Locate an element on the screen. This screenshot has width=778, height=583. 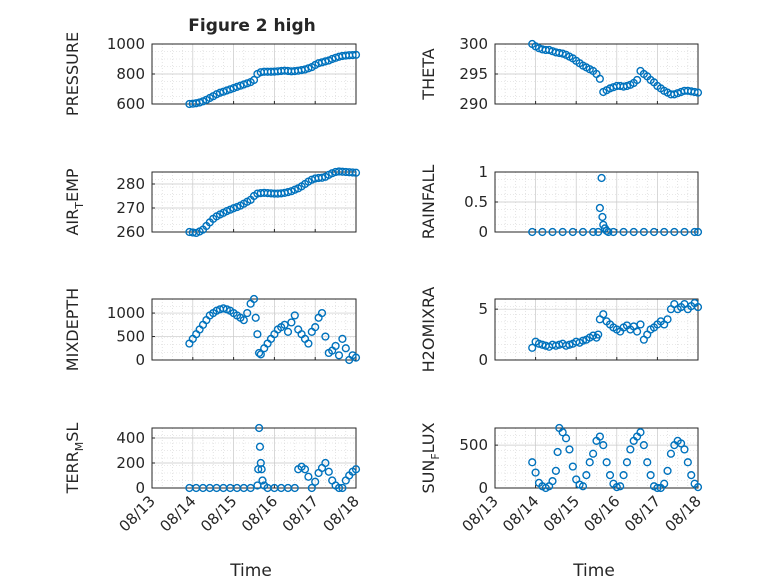
y-axis-label-part: SUN is located at coordinates (428, 477).